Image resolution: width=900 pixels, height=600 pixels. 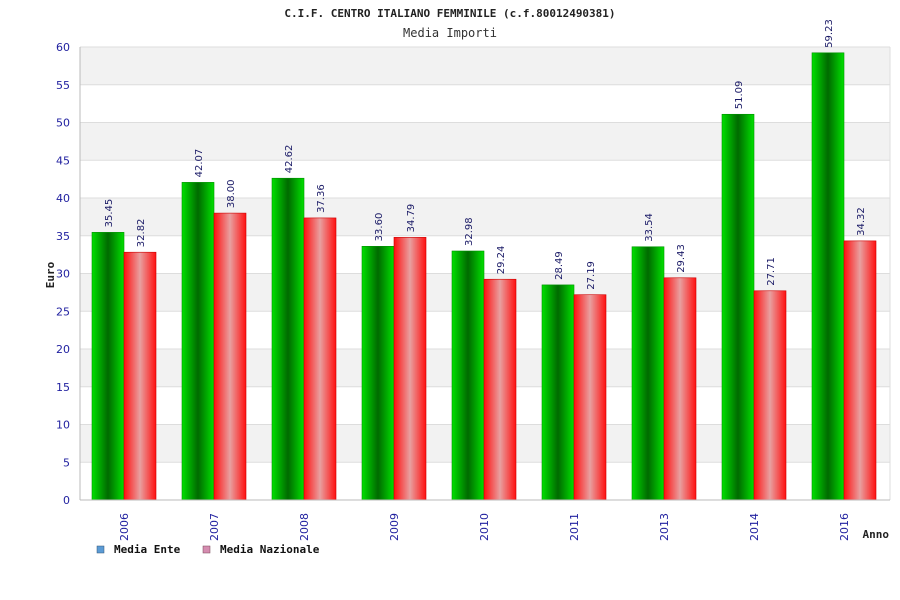 What do you see at coordinates (214, 527) in the screenshot?
I see `x-tick-label: 2007` at bounding box center [214, 527].